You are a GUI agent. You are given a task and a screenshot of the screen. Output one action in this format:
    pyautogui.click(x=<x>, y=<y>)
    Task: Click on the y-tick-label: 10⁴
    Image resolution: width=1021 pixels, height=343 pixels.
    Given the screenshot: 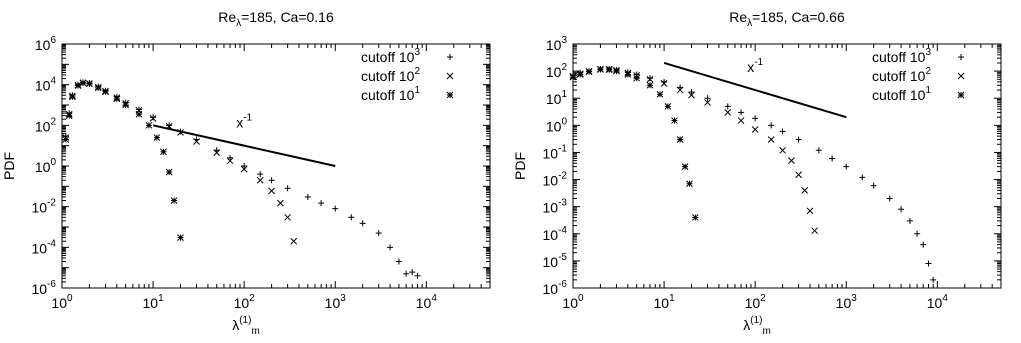 What is the action you would take?
    pyautogui.click(x=46, y=85)
    